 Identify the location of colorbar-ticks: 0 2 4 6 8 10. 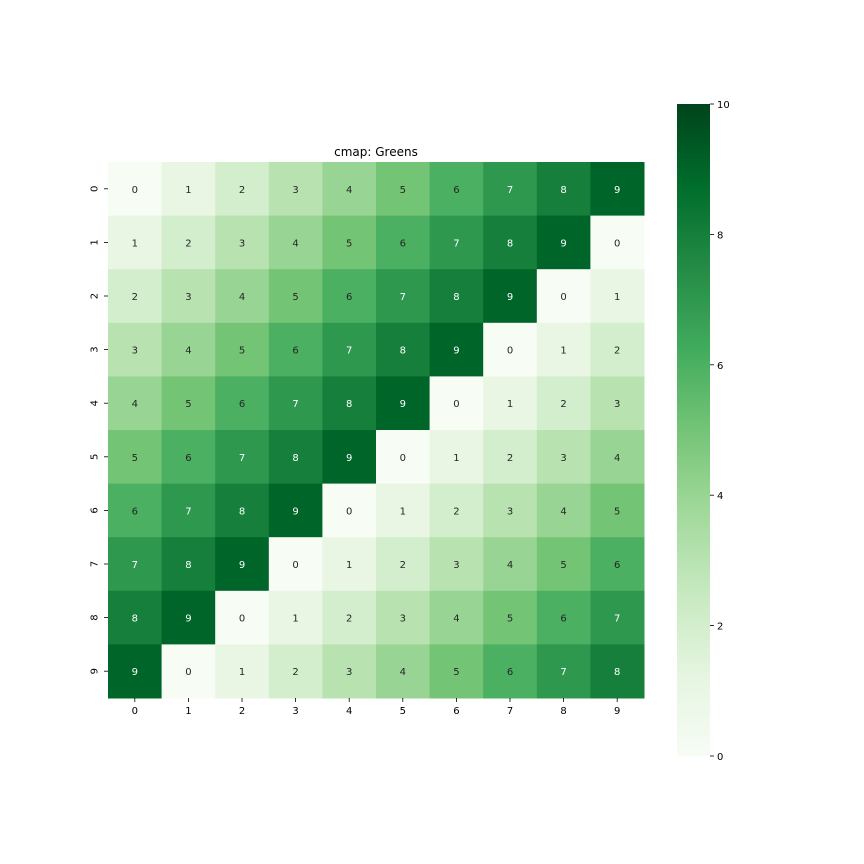
(720, 431).